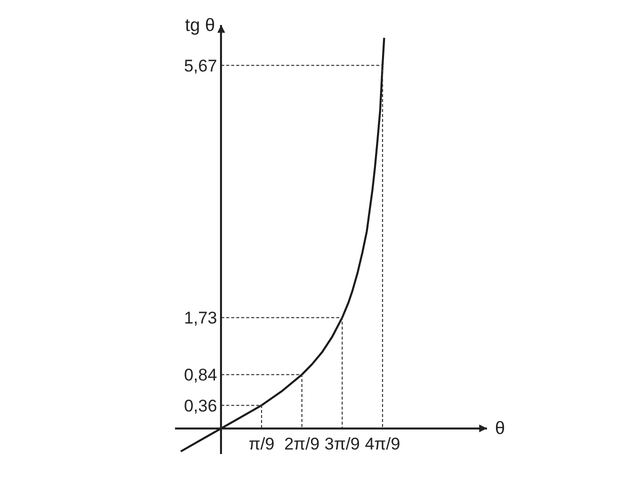 The height and width of the screenshot is (494, 637). I want to click on x-tick-label: π/9, so click(261, 444).